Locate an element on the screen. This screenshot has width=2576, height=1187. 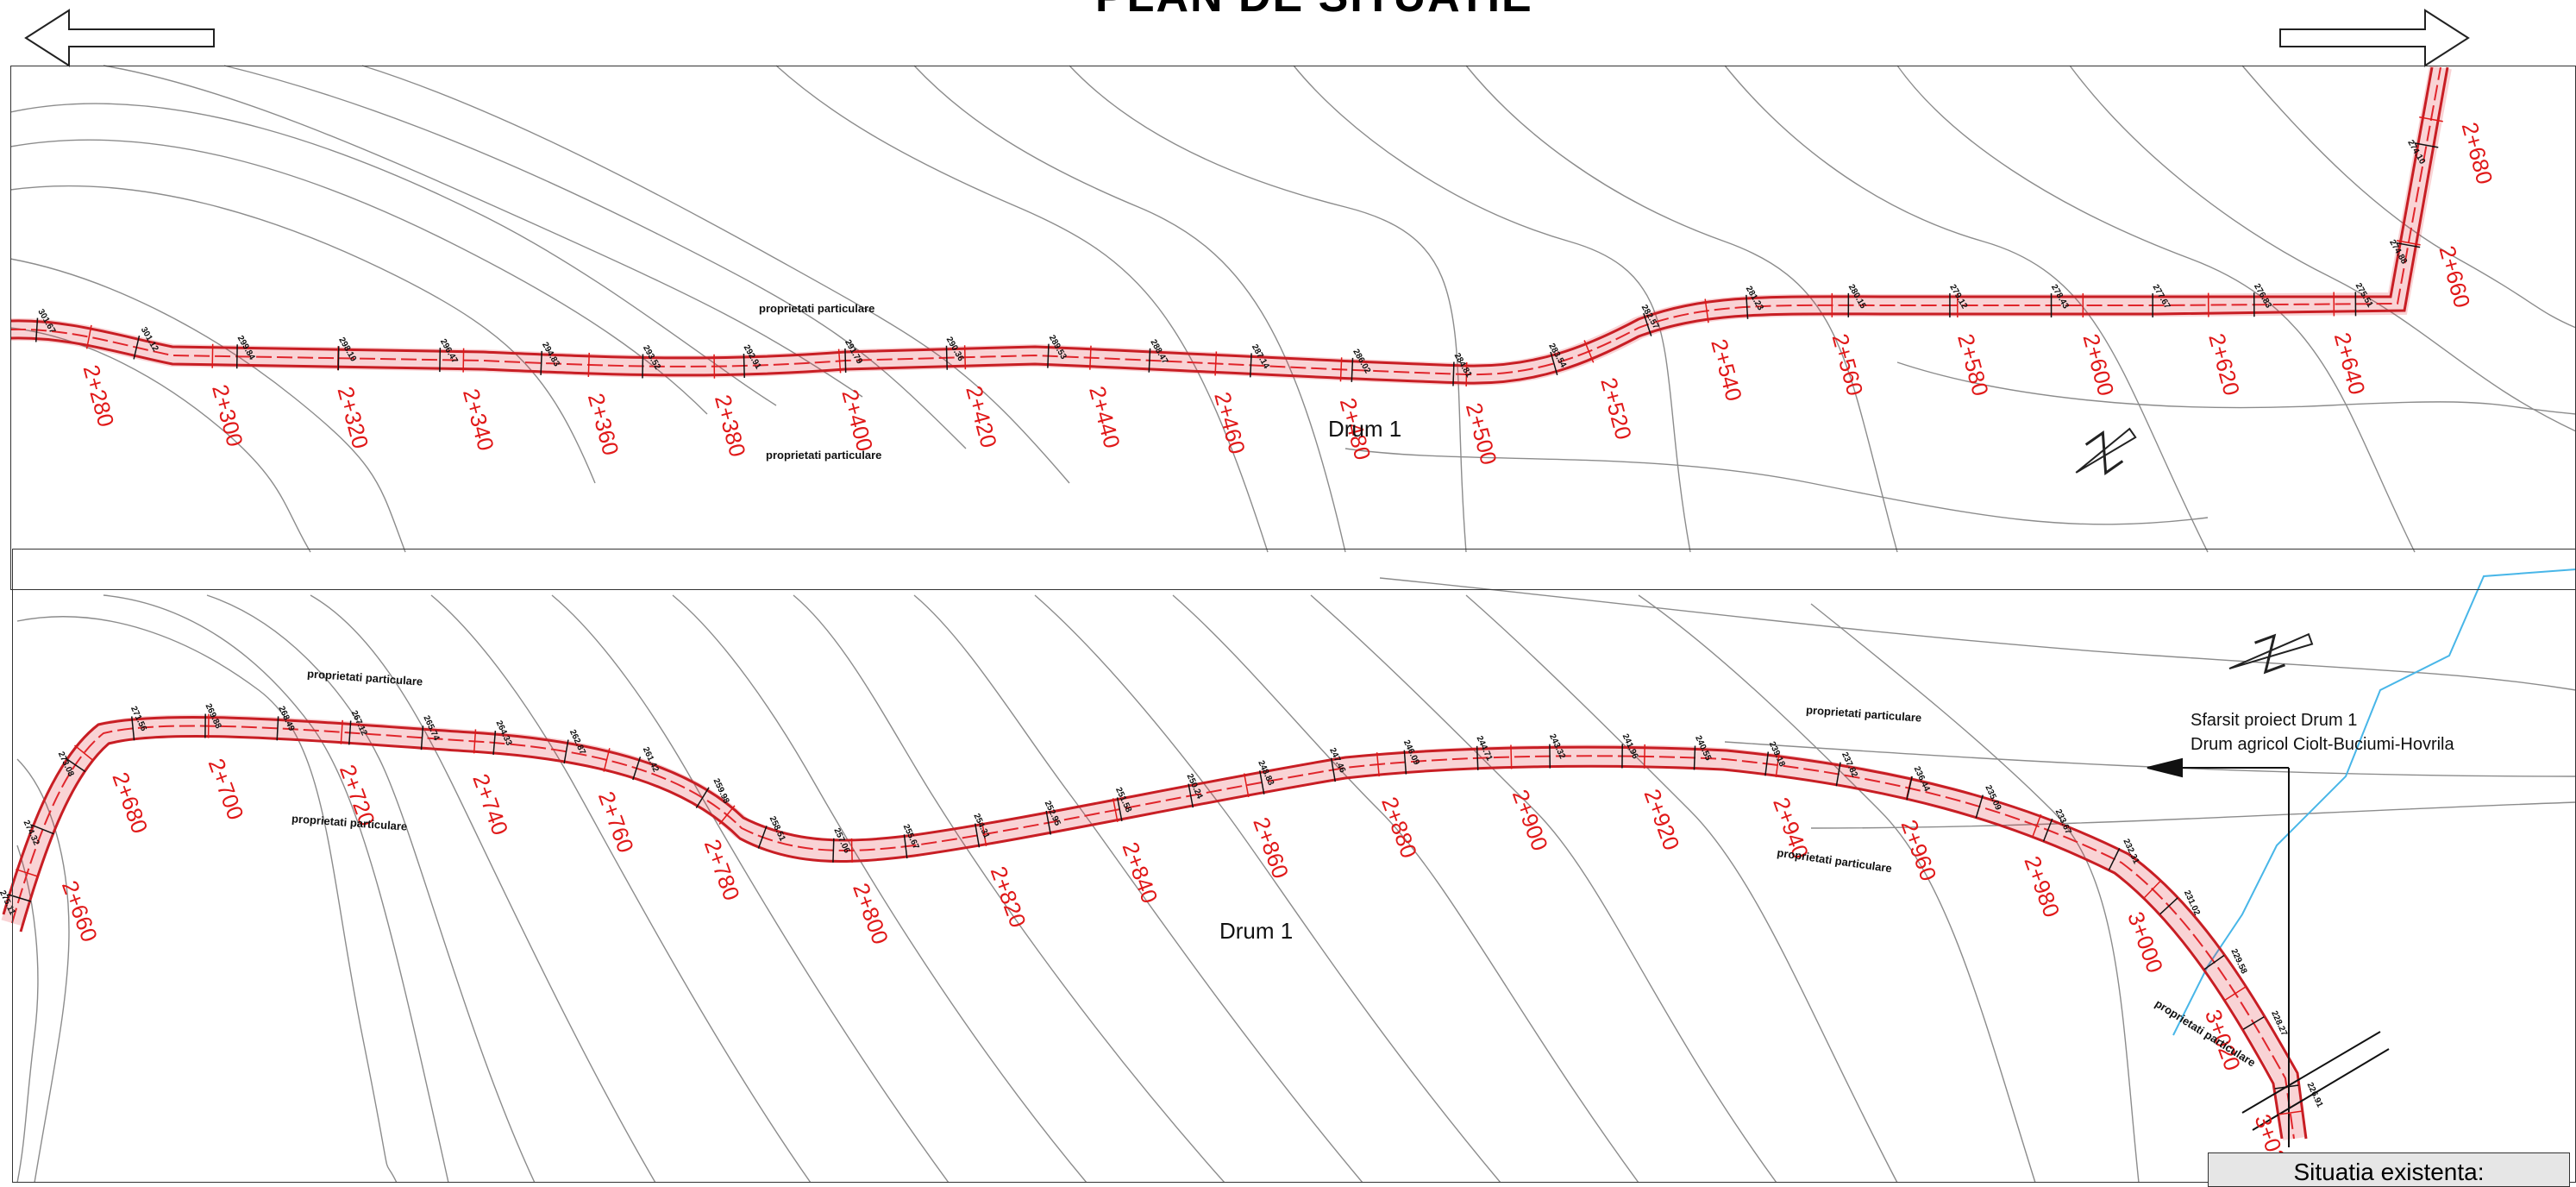
left-direction-arrow is located at coordinates (120, 38).